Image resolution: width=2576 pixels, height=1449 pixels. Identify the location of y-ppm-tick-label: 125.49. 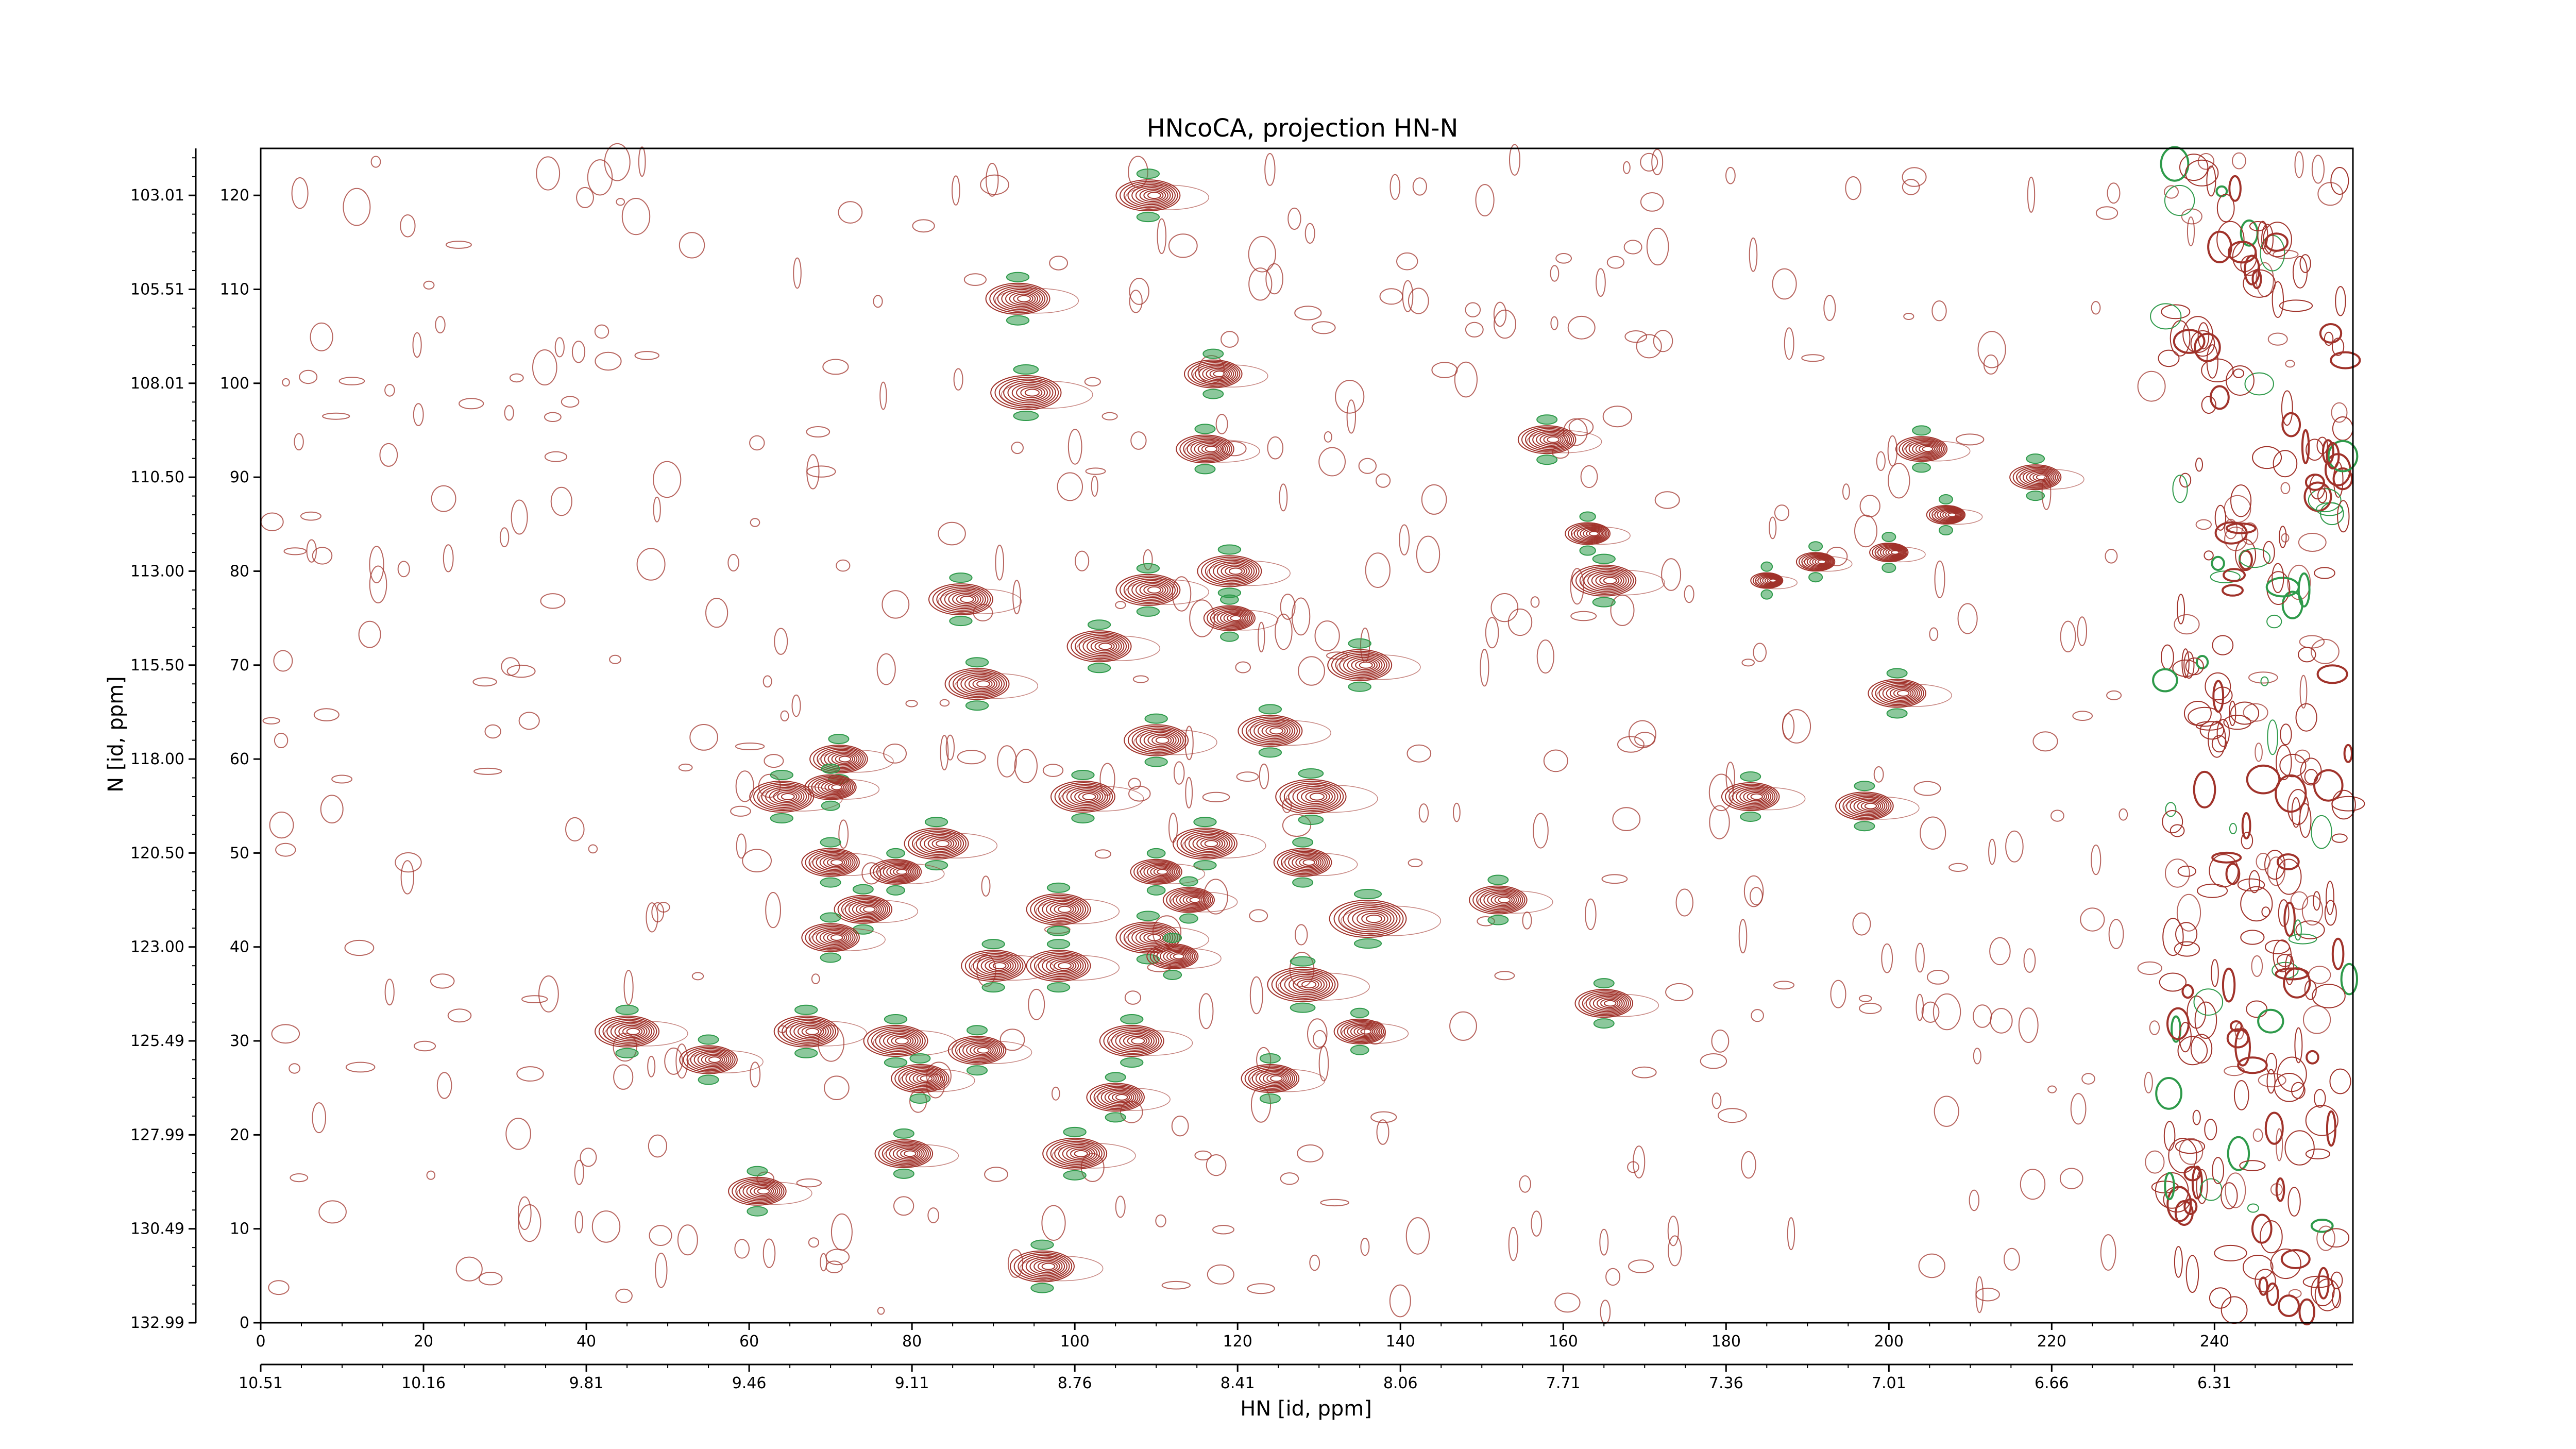
(157, 1041).